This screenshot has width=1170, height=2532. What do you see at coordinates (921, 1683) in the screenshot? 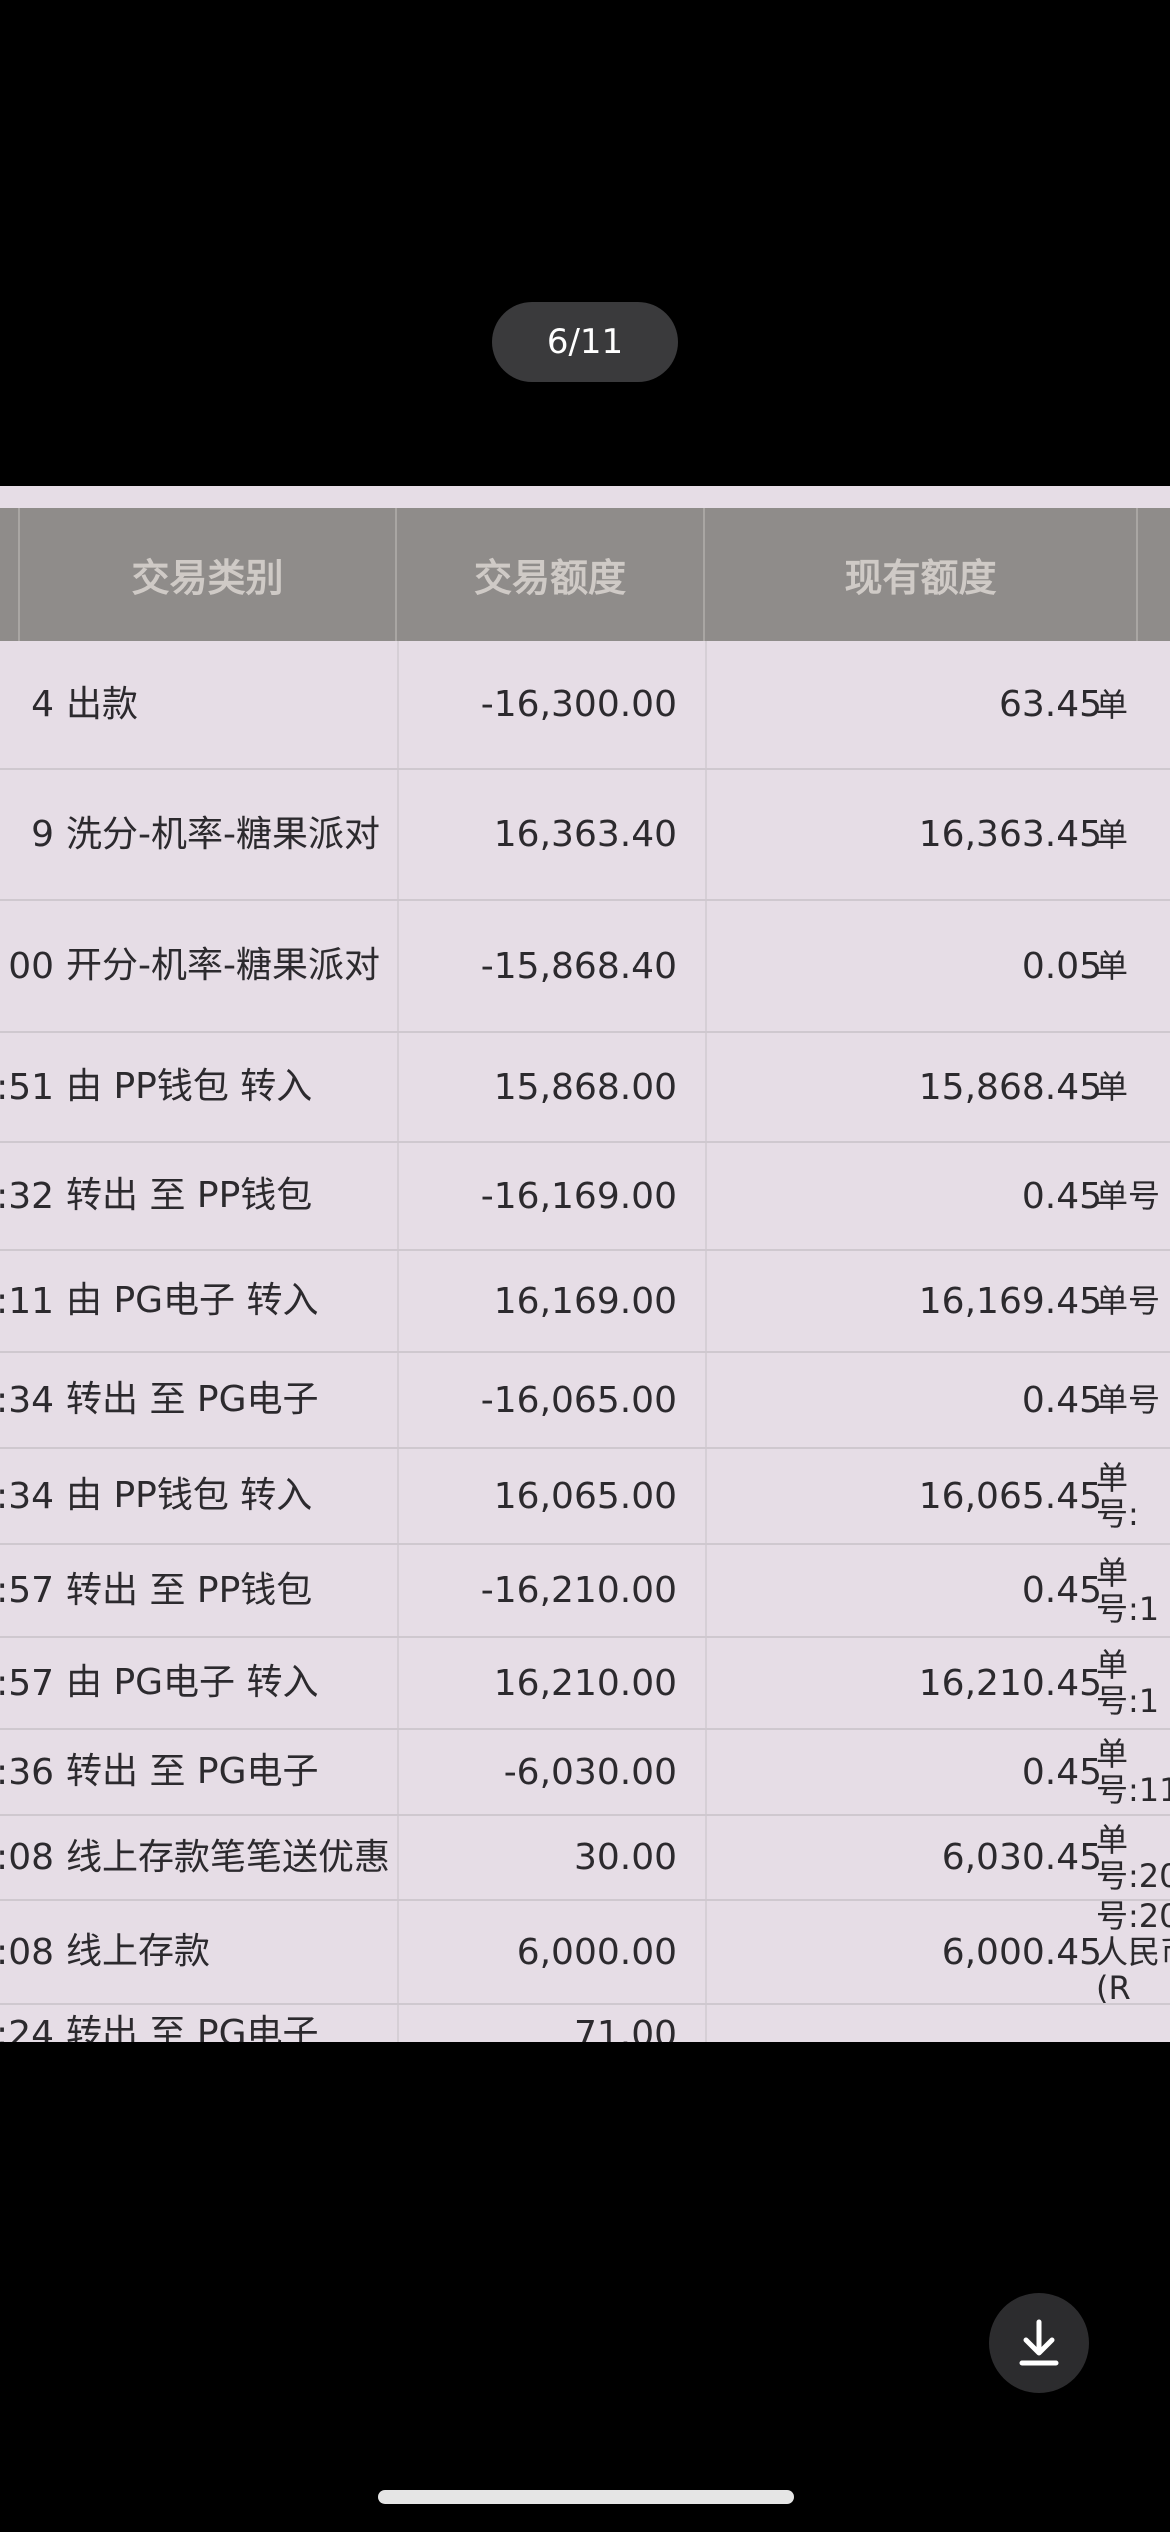
I see `cell-balance: 16,210.45` at bounding box center [921, 1683].